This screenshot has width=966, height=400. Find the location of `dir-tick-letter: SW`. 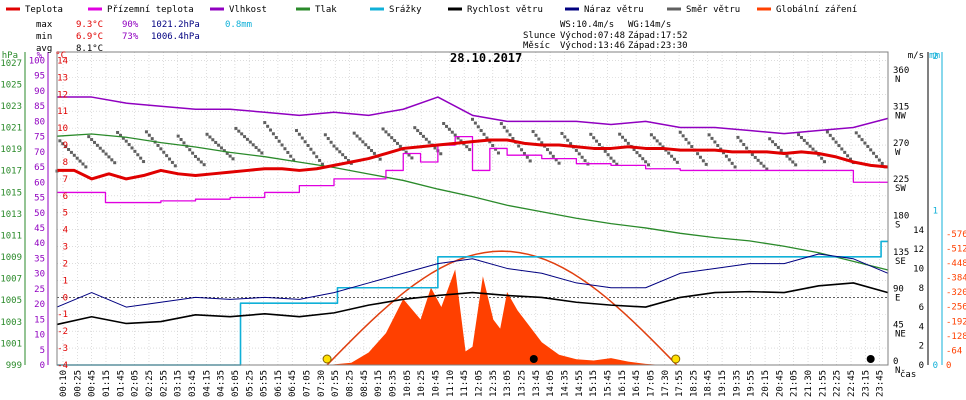

dir-tick-letter: SW is located at coordinates (900, 189).